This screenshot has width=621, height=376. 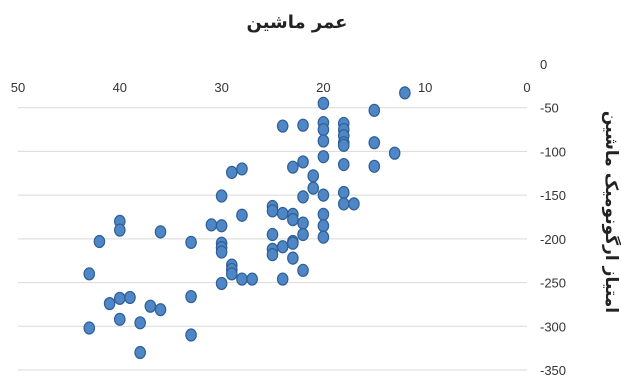 I want to click on x-tick-label: 0, so click(x=526, y=87).